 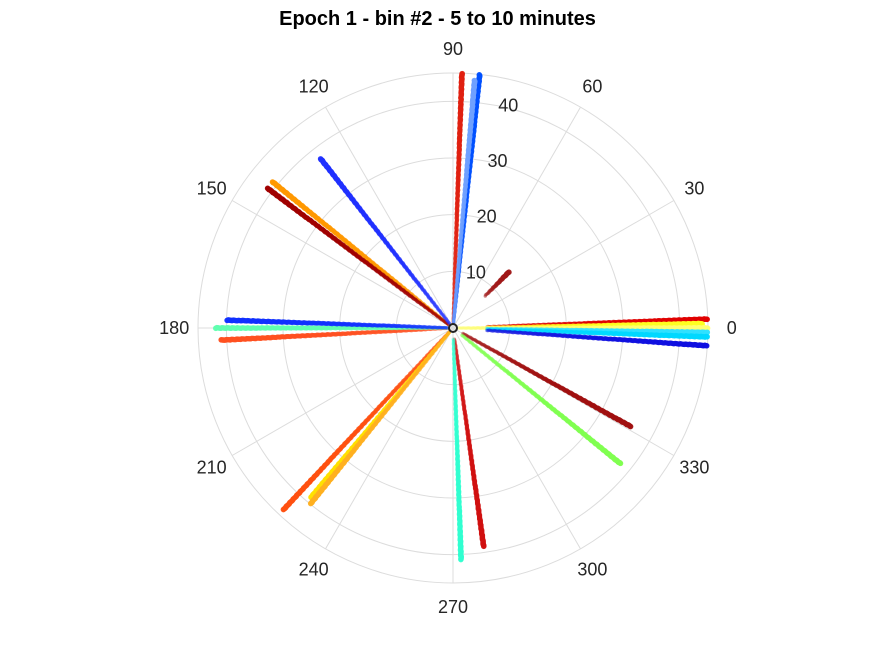 I want to click on radial-tick-label: 20, so click(x=487, y=217).